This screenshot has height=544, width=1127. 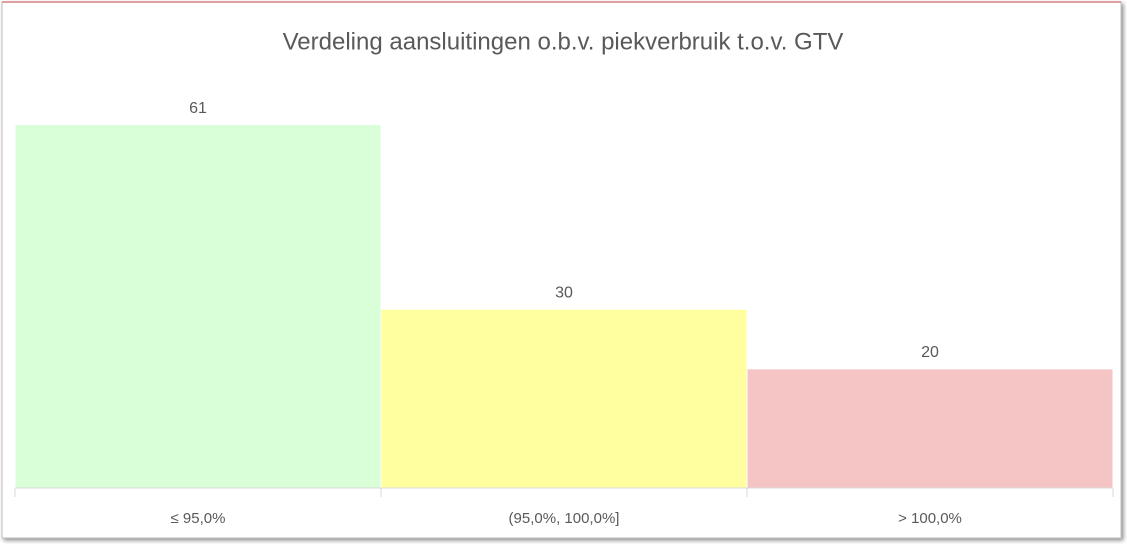 I want to click on data-label: 61, so click(x=198, y=108).